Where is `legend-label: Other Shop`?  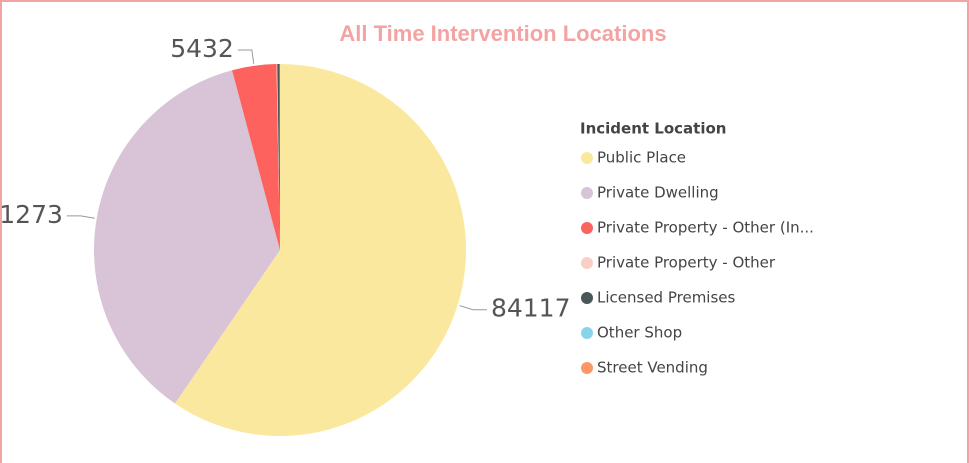 legend-label: Other Shop is located at coordinates (639, 333).